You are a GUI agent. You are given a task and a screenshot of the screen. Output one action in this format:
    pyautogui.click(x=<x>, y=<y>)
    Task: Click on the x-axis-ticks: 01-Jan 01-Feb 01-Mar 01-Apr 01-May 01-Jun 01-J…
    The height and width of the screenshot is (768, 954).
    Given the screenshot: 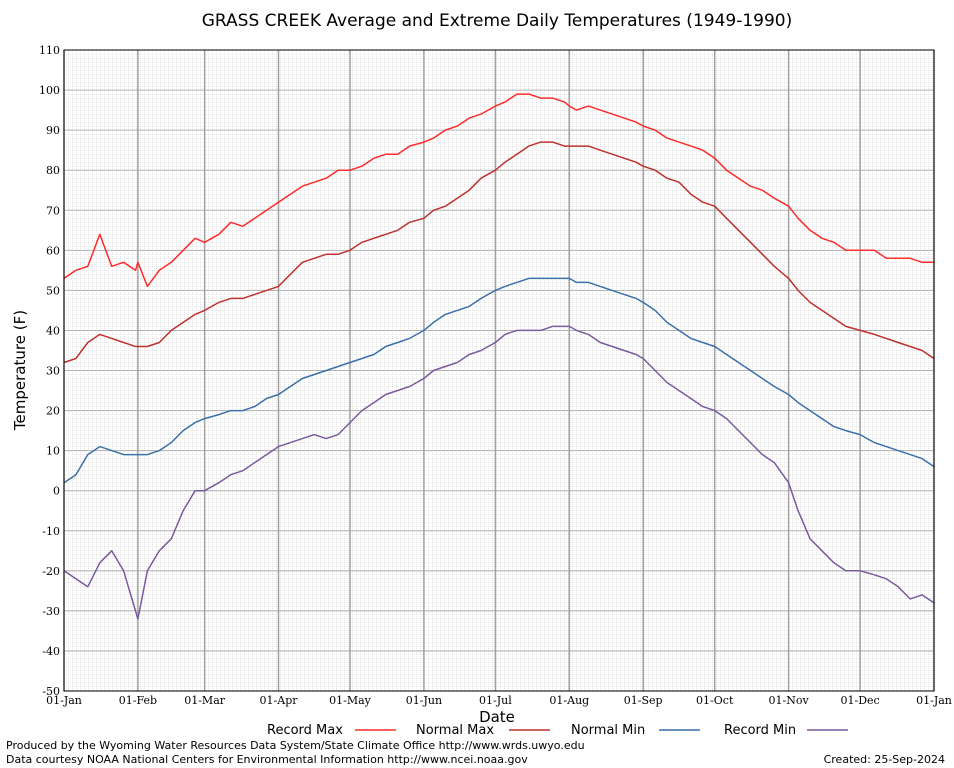 What is the action you would take?
    pyautogui.click(x=499, y=700)
    